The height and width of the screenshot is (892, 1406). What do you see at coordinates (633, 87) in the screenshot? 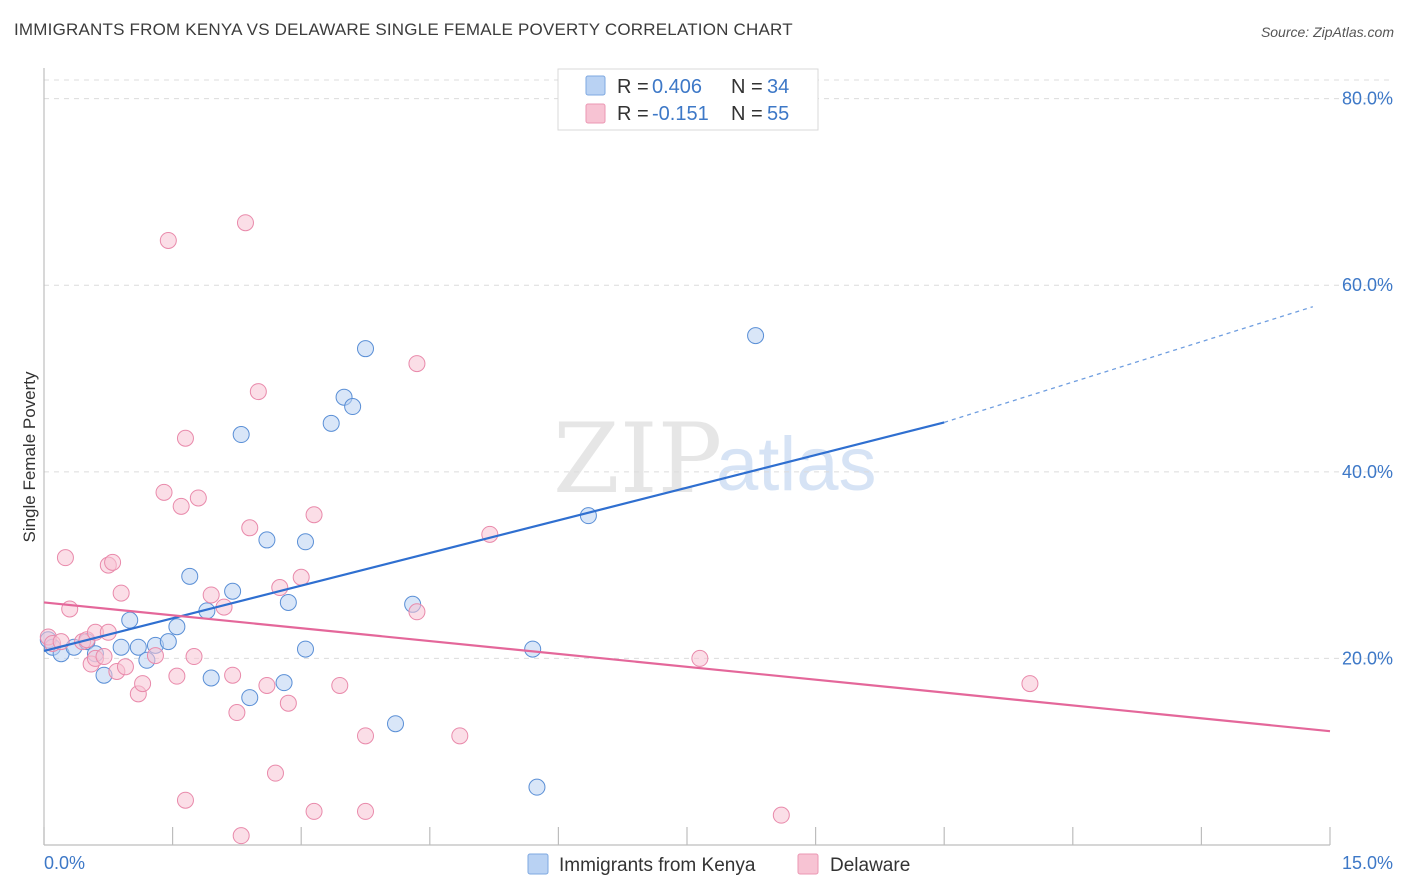
I see `legend-r-label-1: R =` at bounding box center [633, 87].